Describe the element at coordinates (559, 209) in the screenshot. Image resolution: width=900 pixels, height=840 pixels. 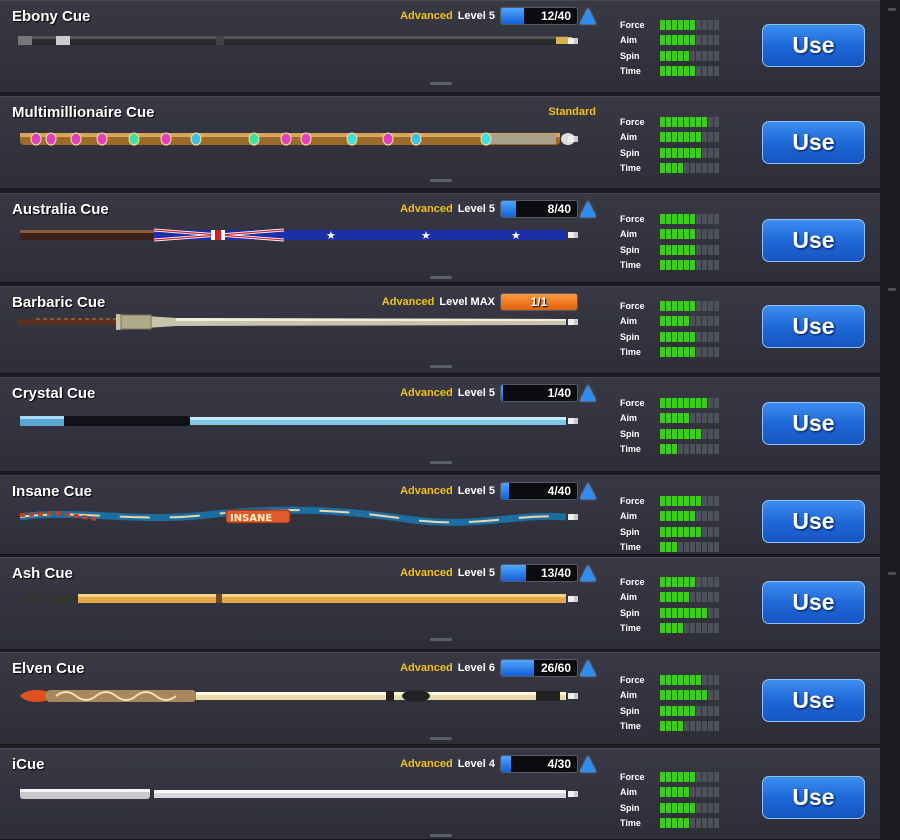
I see `level-progress-text: 8/40` at that location.